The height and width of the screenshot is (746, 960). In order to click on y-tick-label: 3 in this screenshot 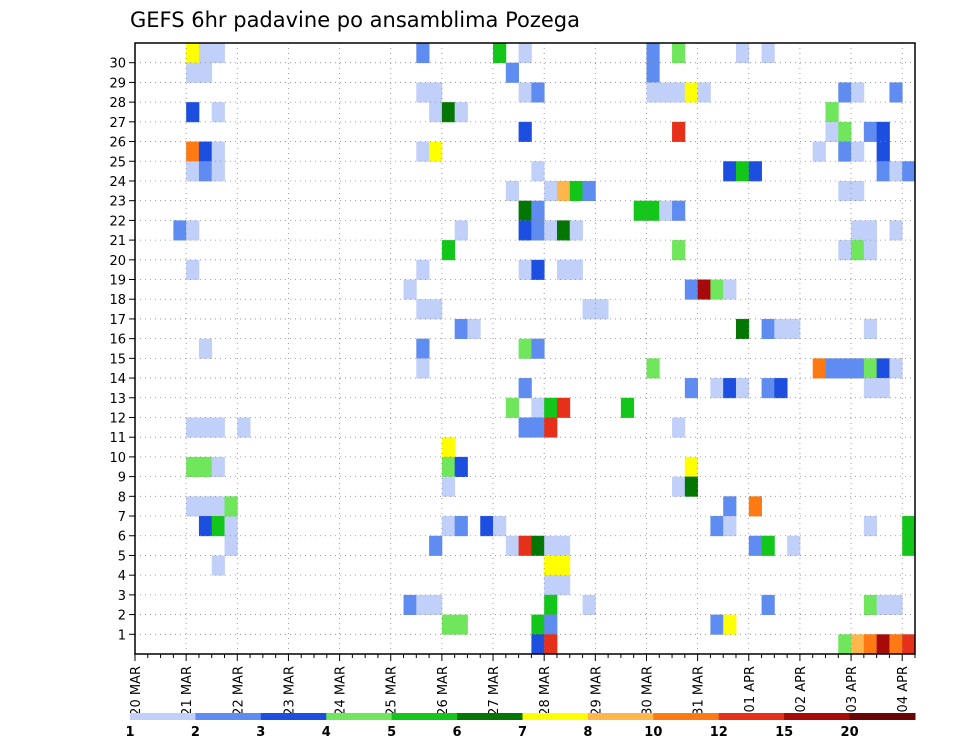, I will do `click(122, 596)`.